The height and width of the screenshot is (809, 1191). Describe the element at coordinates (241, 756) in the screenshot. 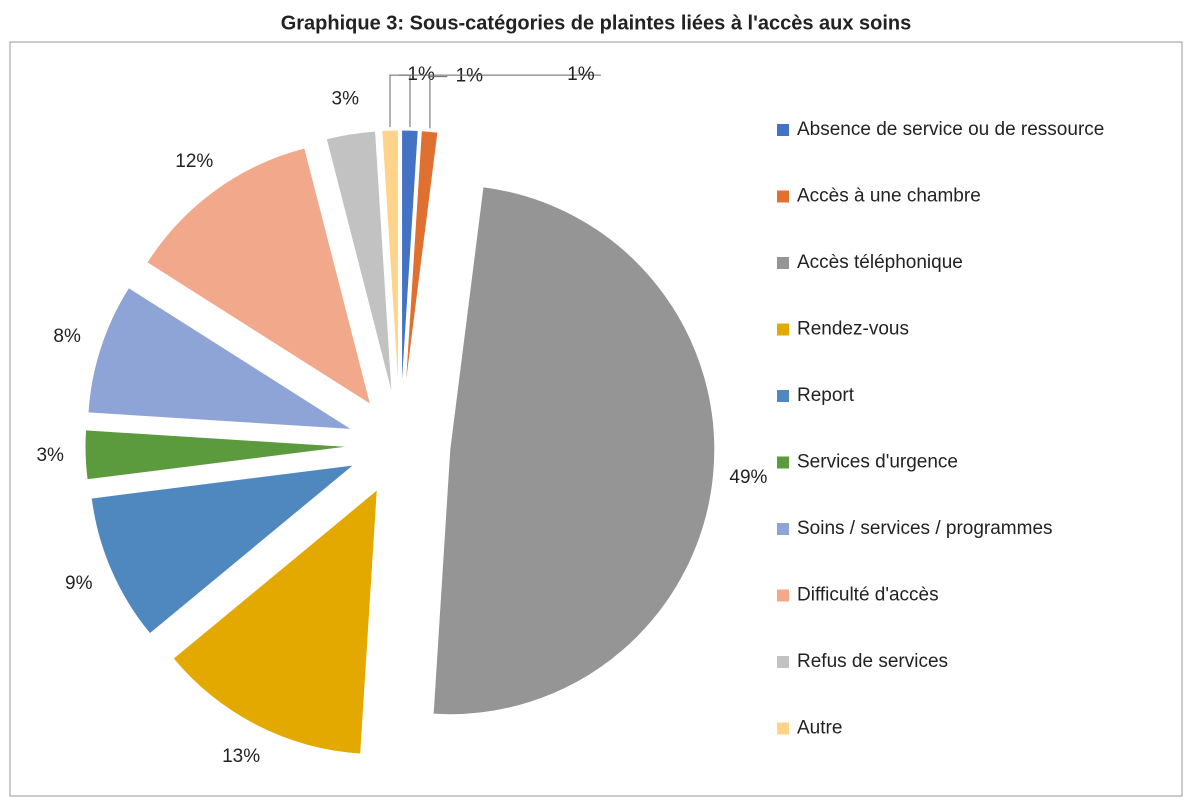

I see `data-label: 13%` at that location.